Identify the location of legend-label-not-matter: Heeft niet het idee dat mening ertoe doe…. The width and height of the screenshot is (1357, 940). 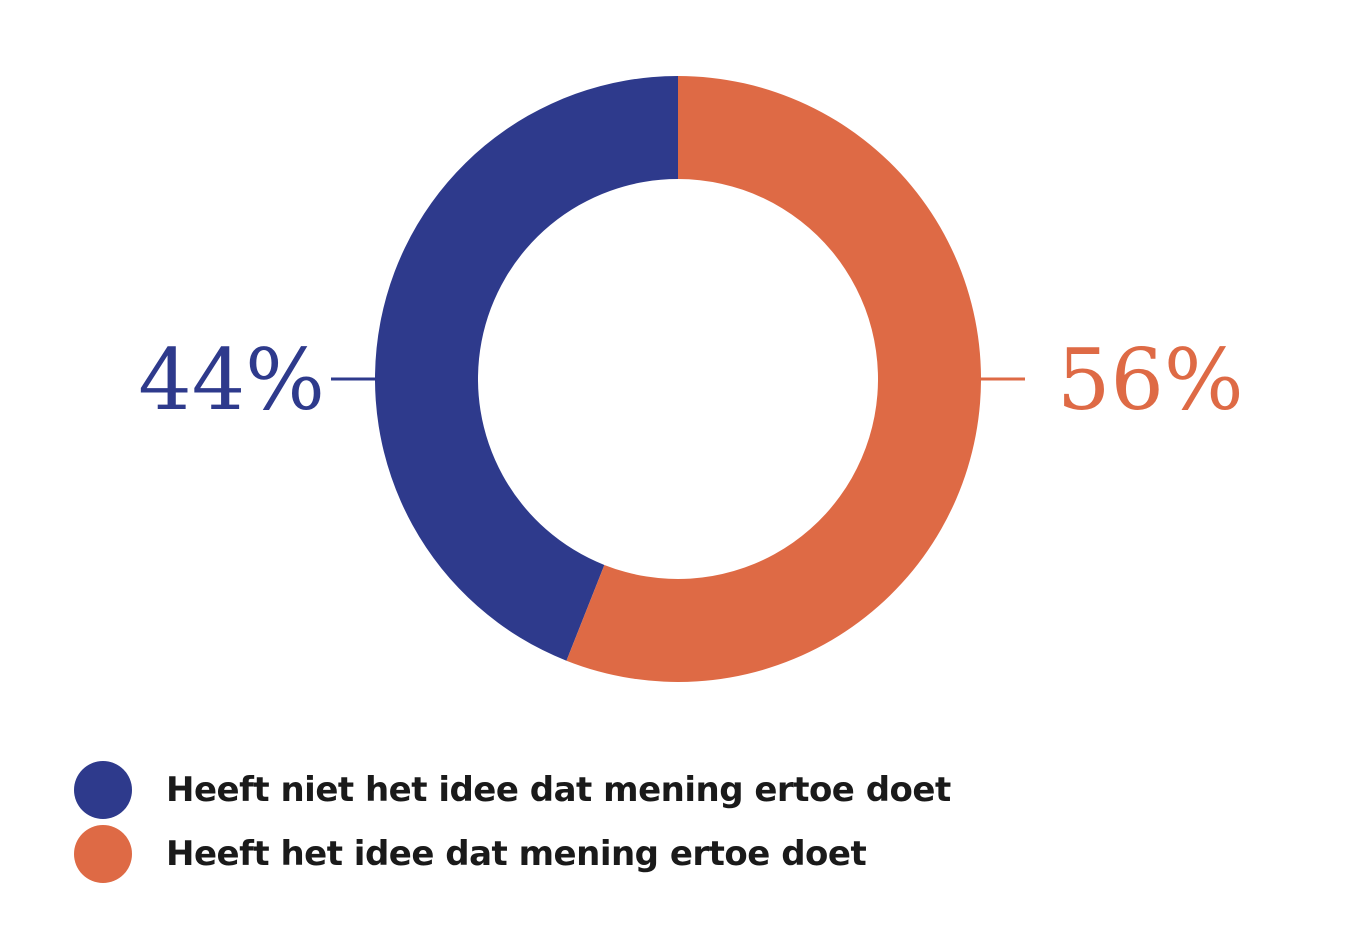
(558, 790).